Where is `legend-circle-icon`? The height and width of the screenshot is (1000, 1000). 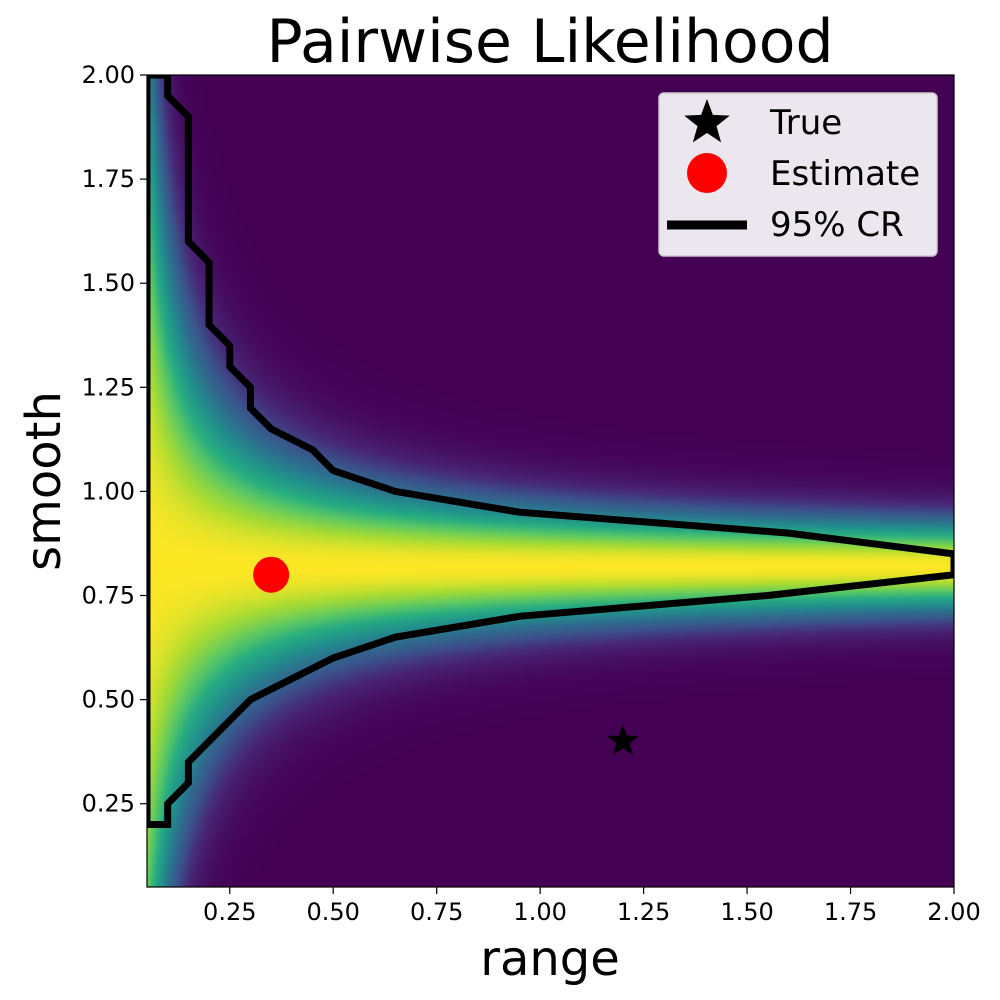
legend-circle-icon is located at coordinates (707, 173).